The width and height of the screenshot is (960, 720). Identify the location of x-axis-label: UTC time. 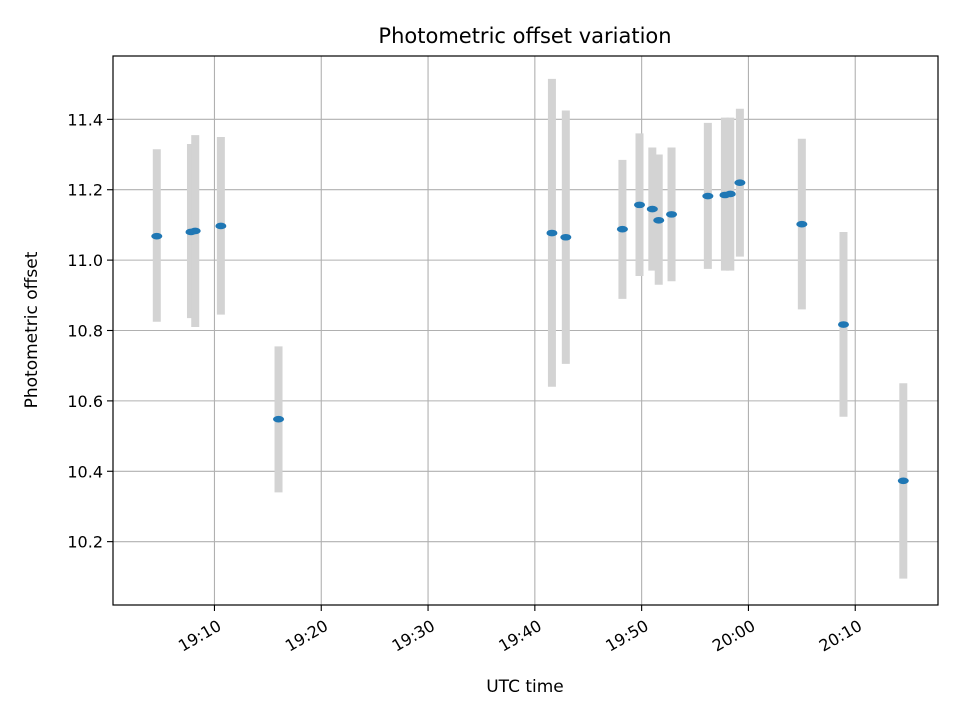
(525, 687).